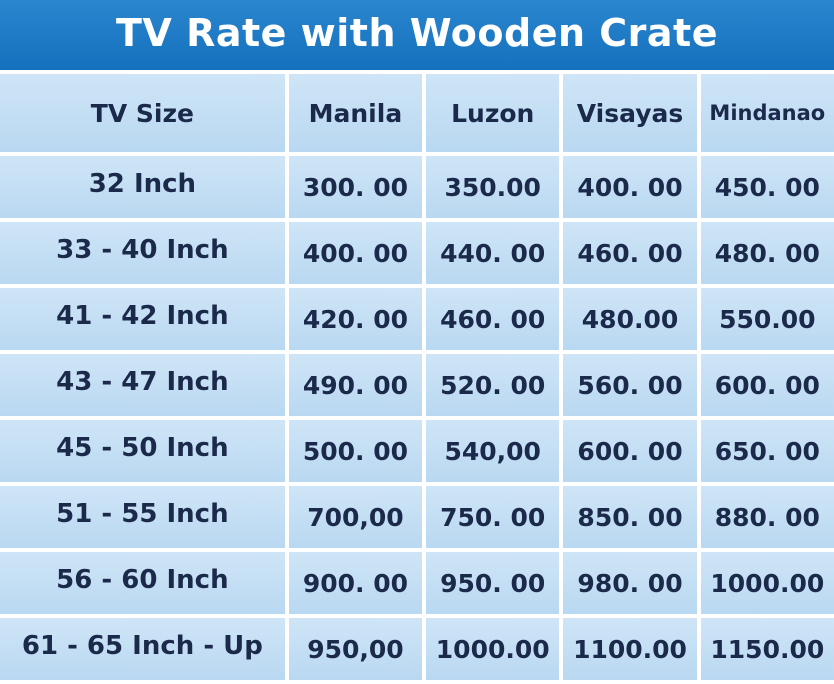 The width and height of the screenshot is (834, 684). What do you see at coordinates (493, 451) in the screenshot?
I see `luzon-price: 540,00` at bounding box center [493, 451].